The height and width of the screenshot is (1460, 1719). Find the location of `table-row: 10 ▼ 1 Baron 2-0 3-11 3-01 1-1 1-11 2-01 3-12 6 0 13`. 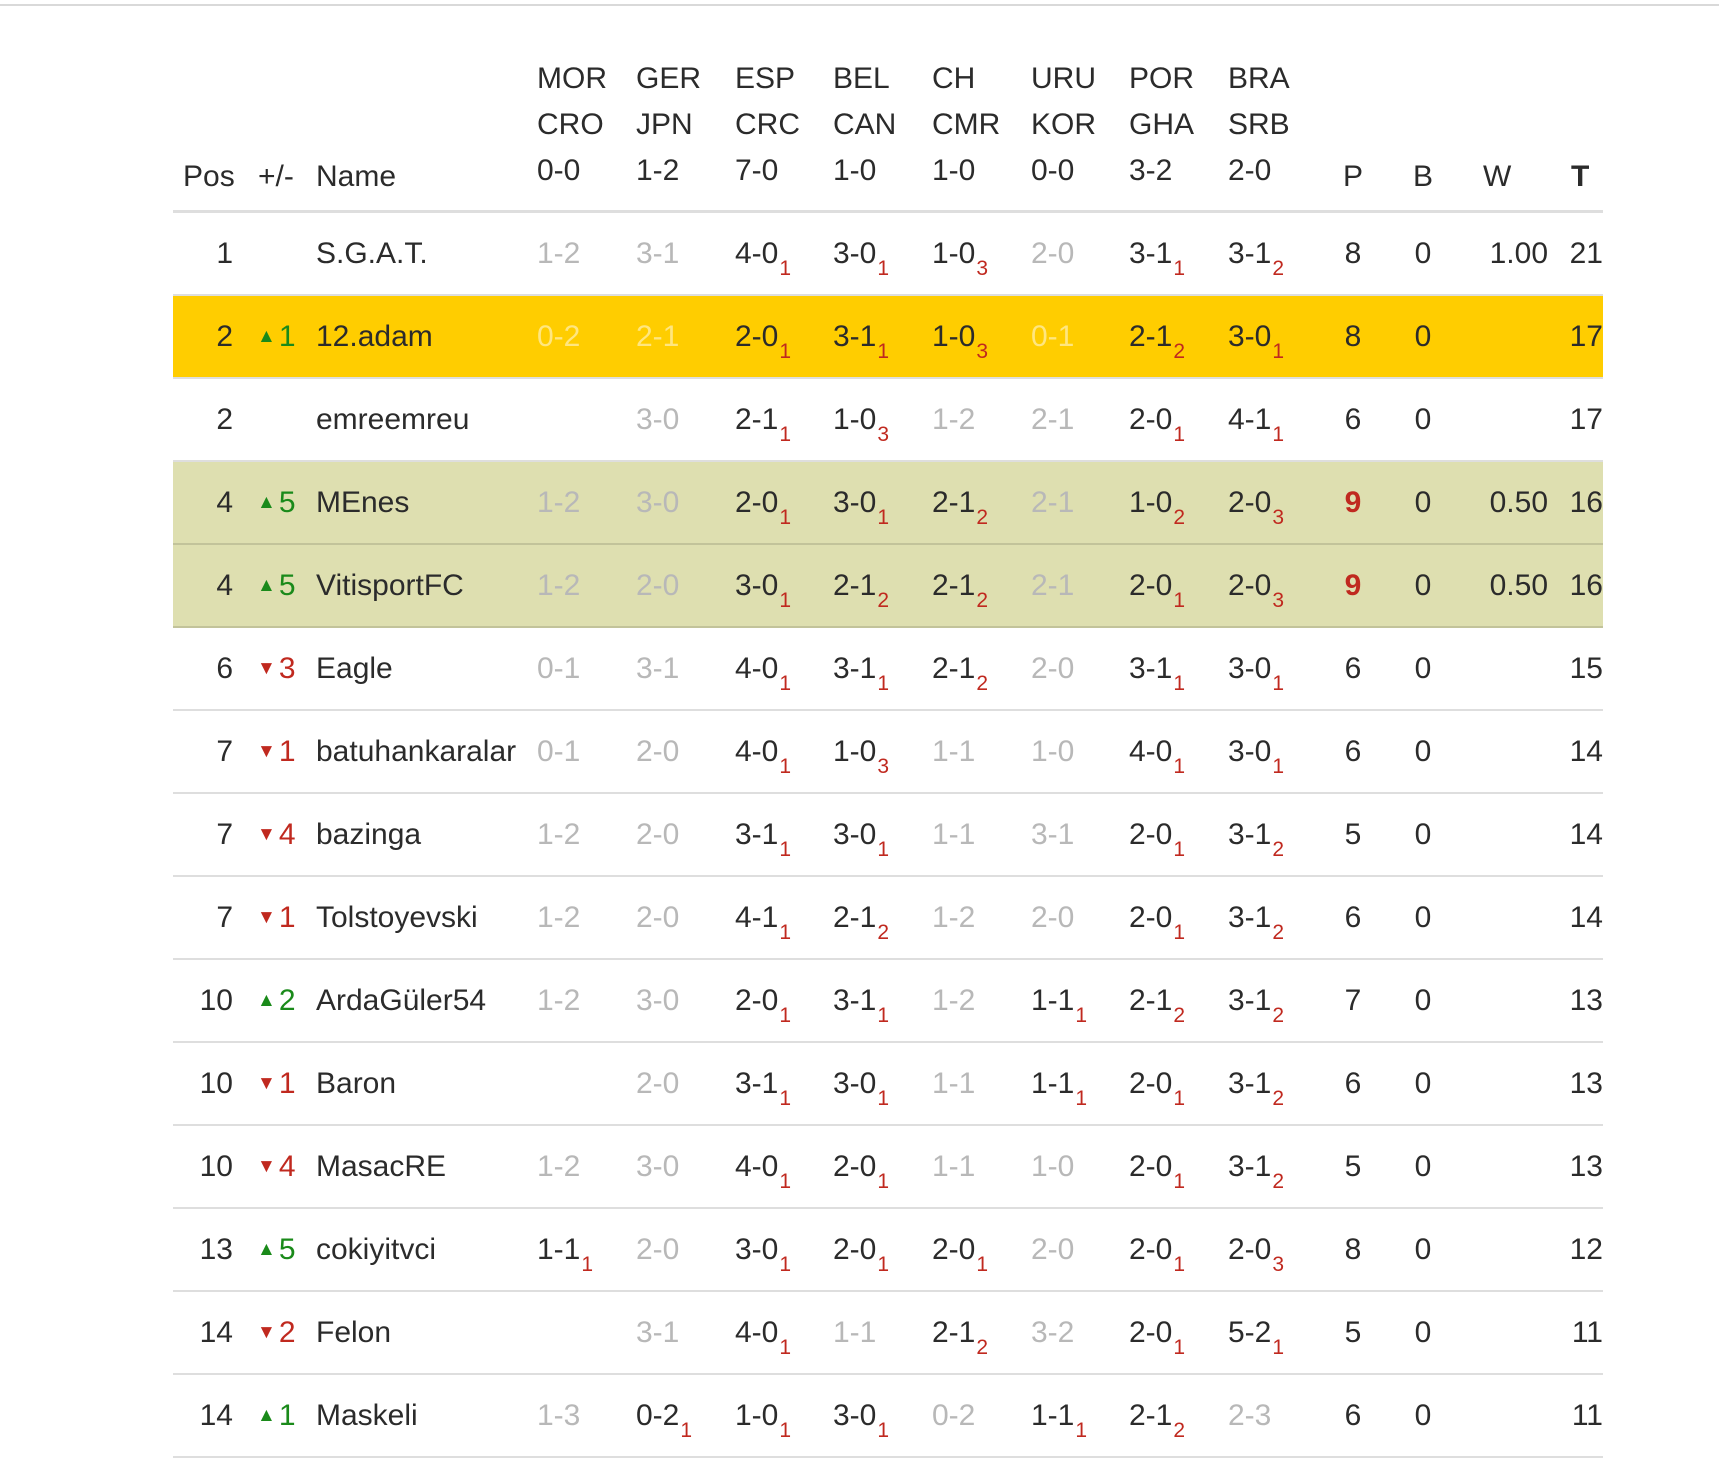

table-row: 10 ▼ 1 Baron 2-0 3-11 3-01 1-1 1-11 2-01 3-12 6 0 13 is located at coordinates (888, 1084).